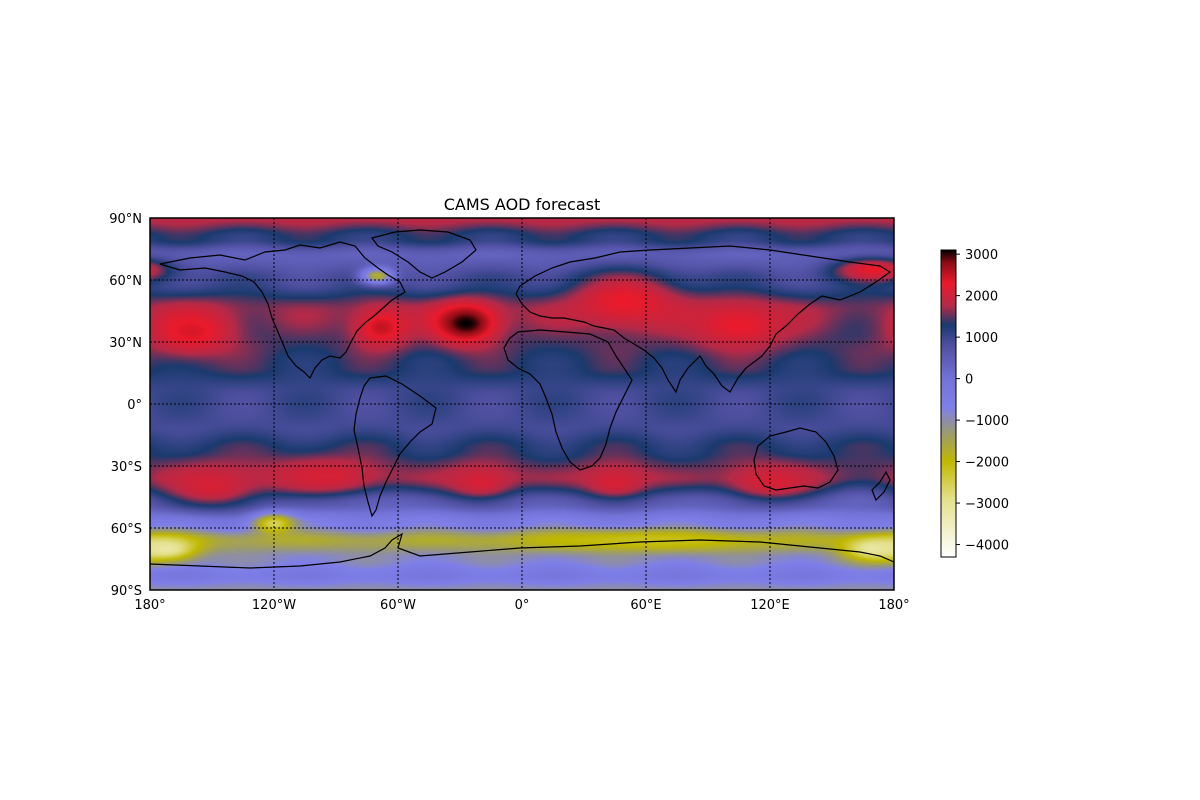  I want to click on y-tick-label: 30°S, so click(126, 467).